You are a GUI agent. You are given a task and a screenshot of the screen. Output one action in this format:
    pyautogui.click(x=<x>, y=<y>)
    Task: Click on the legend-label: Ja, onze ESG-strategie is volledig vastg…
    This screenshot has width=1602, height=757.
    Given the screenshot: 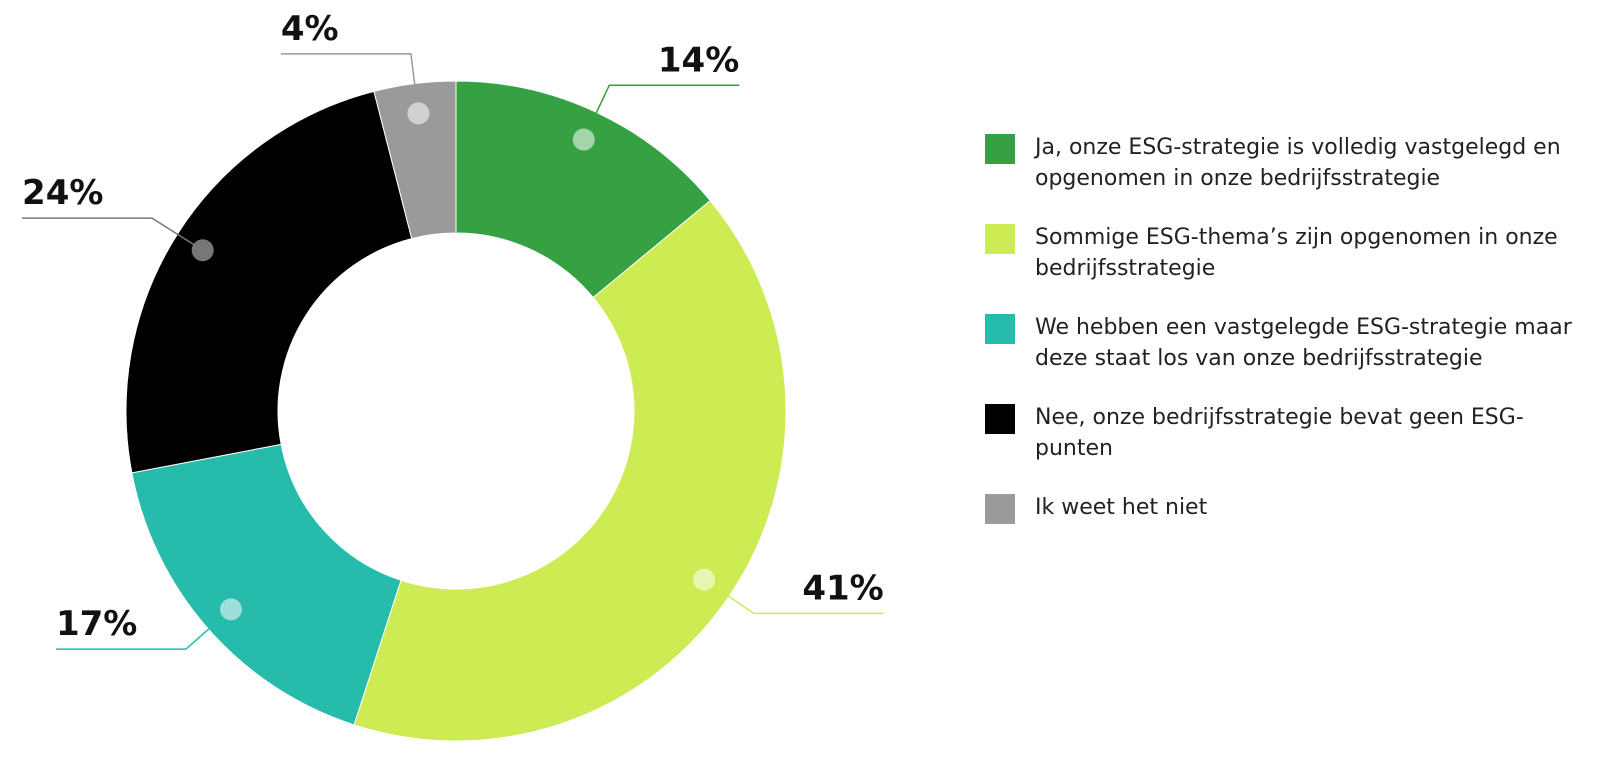 What is the action you would take?
    pyautogui.click(x=1298, y=163)
    